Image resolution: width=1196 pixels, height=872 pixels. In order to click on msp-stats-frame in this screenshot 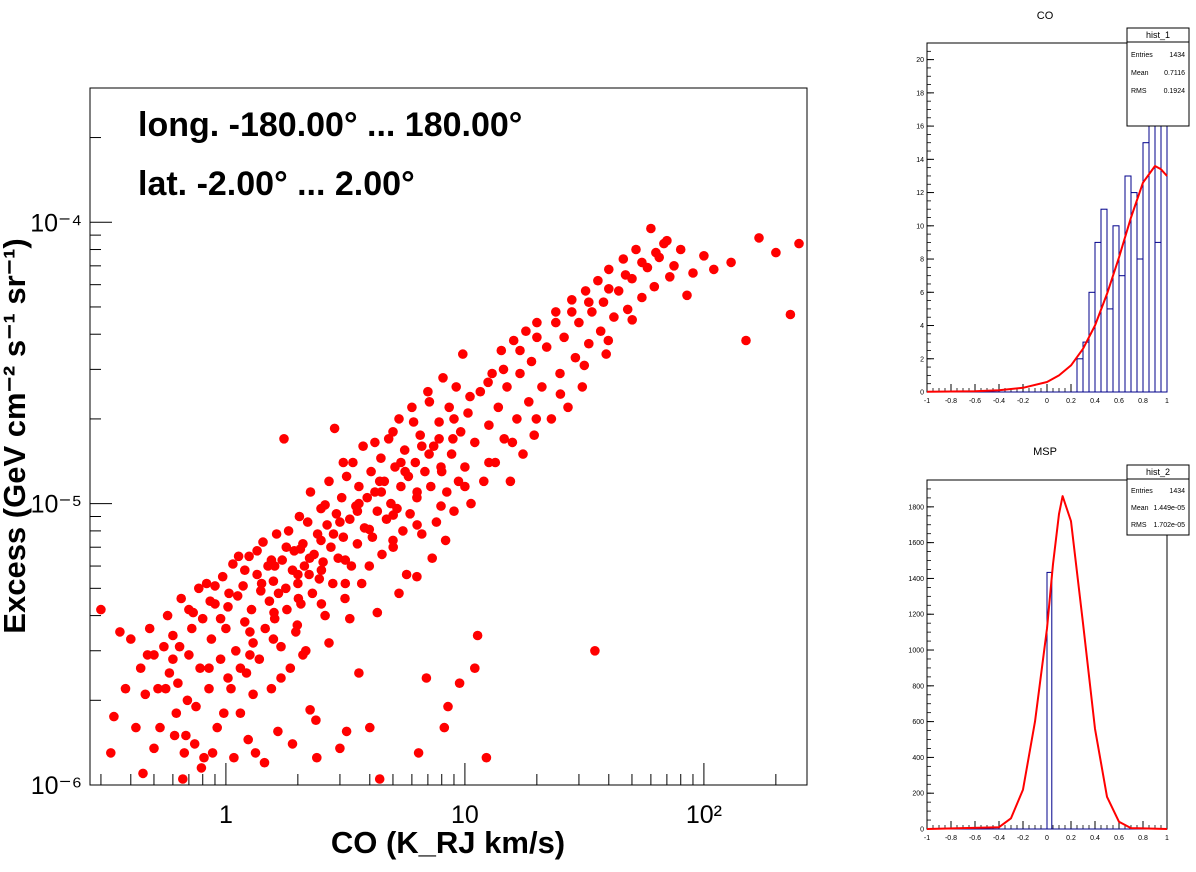, I will do `click(1158, 500)`.